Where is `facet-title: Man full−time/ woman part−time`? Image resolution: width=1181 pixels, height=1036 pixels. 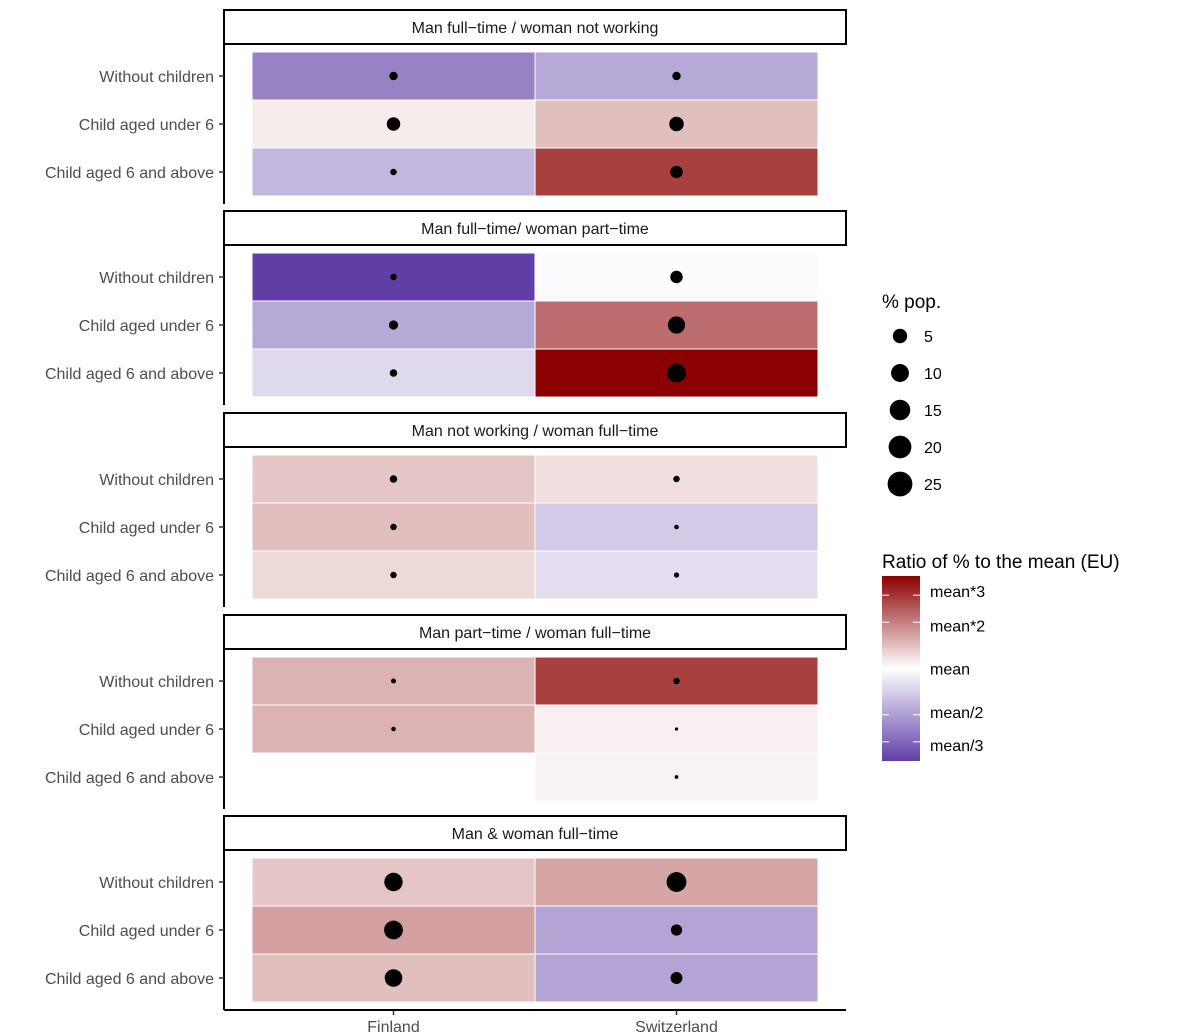 facet-title: Man full−time/ woman part−time is located at coordinates (535, 229).